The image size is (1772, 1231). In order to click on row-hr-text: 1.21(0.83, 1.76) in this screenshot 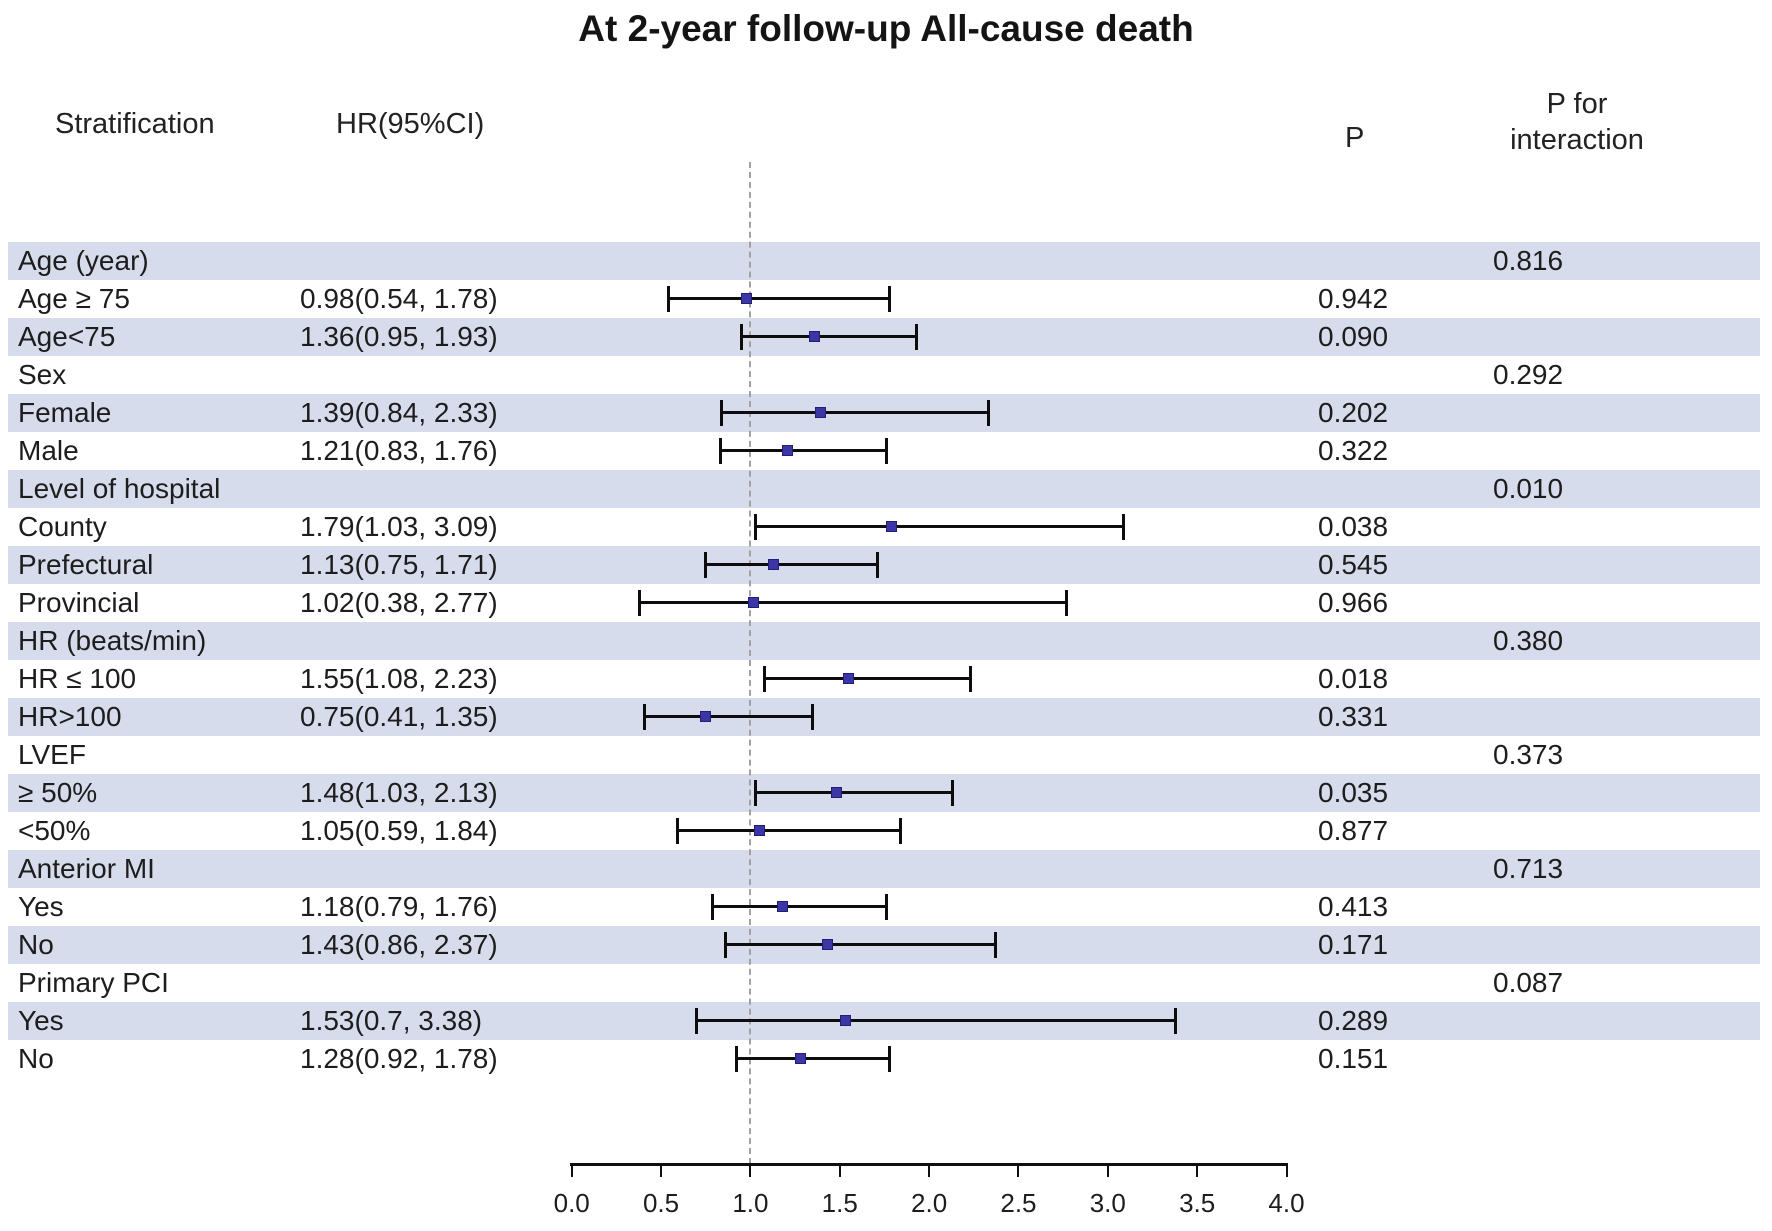, I will do `click(399, 450)`.